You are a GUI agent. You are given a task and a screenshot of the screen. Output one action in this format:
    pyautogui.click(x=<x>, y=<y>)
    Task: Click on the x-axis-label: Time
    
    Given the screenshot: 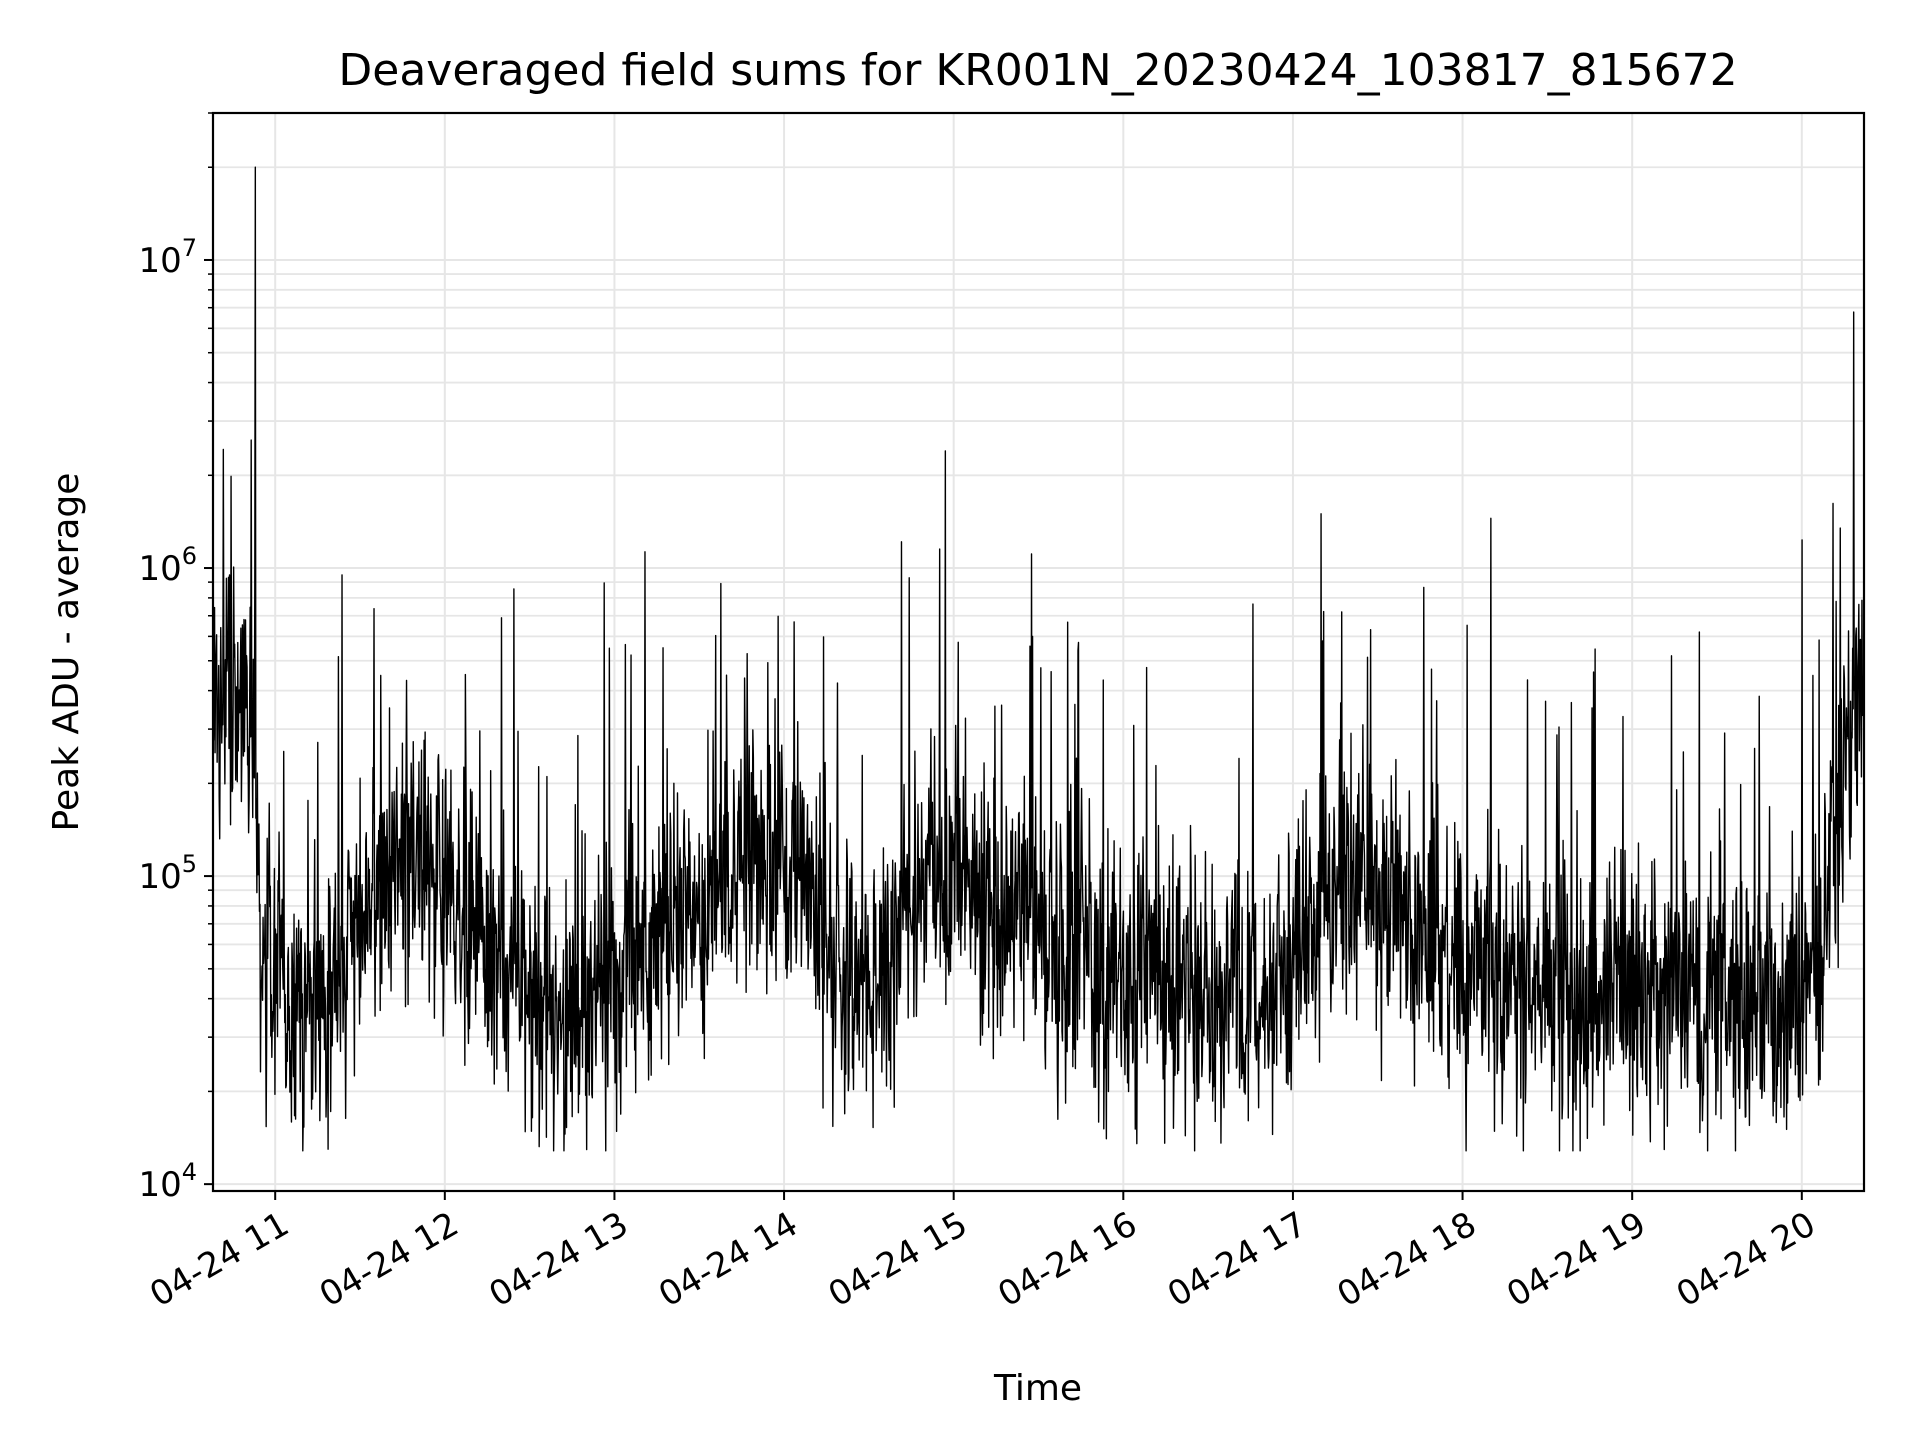 What is the action you would take?
    pyautogui.click(x=1037, y=1388)
    